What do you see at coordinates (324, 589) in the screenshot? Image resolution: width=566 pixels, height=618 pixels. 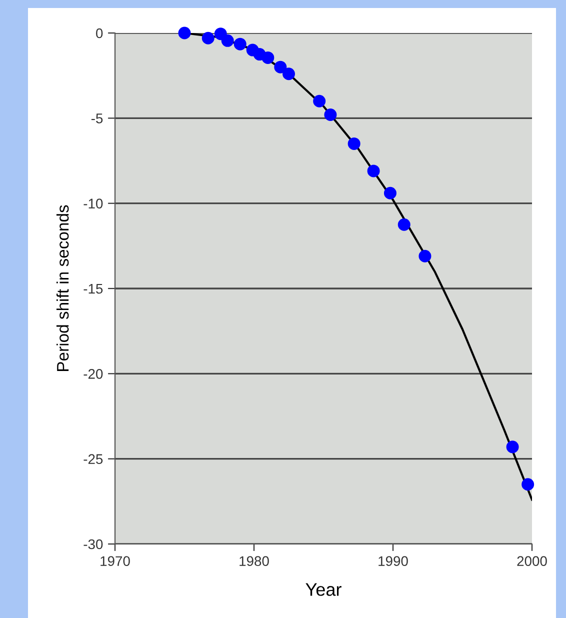 I see `x-axis-title: Year` at bounding box center [324, 589].